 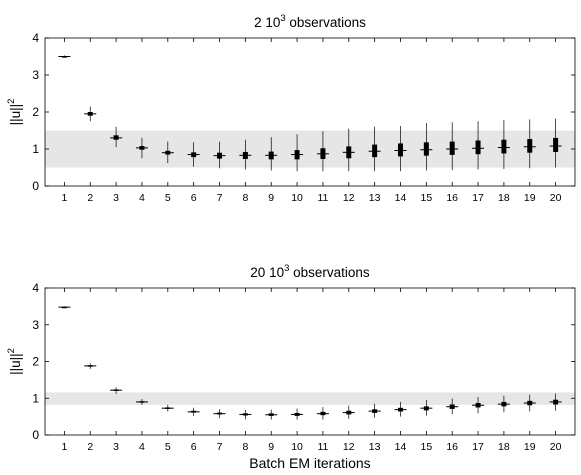 What do you see at coordinates (35, 75) in the screenshot?
I see `y-tick-label: 3` at bounding box center [35, 75].